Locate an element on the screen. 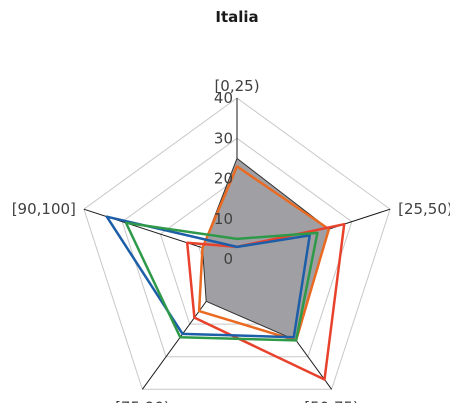 This screenshot has height=408, width=450. series-4-polygon is located at coordinates (208, 277).